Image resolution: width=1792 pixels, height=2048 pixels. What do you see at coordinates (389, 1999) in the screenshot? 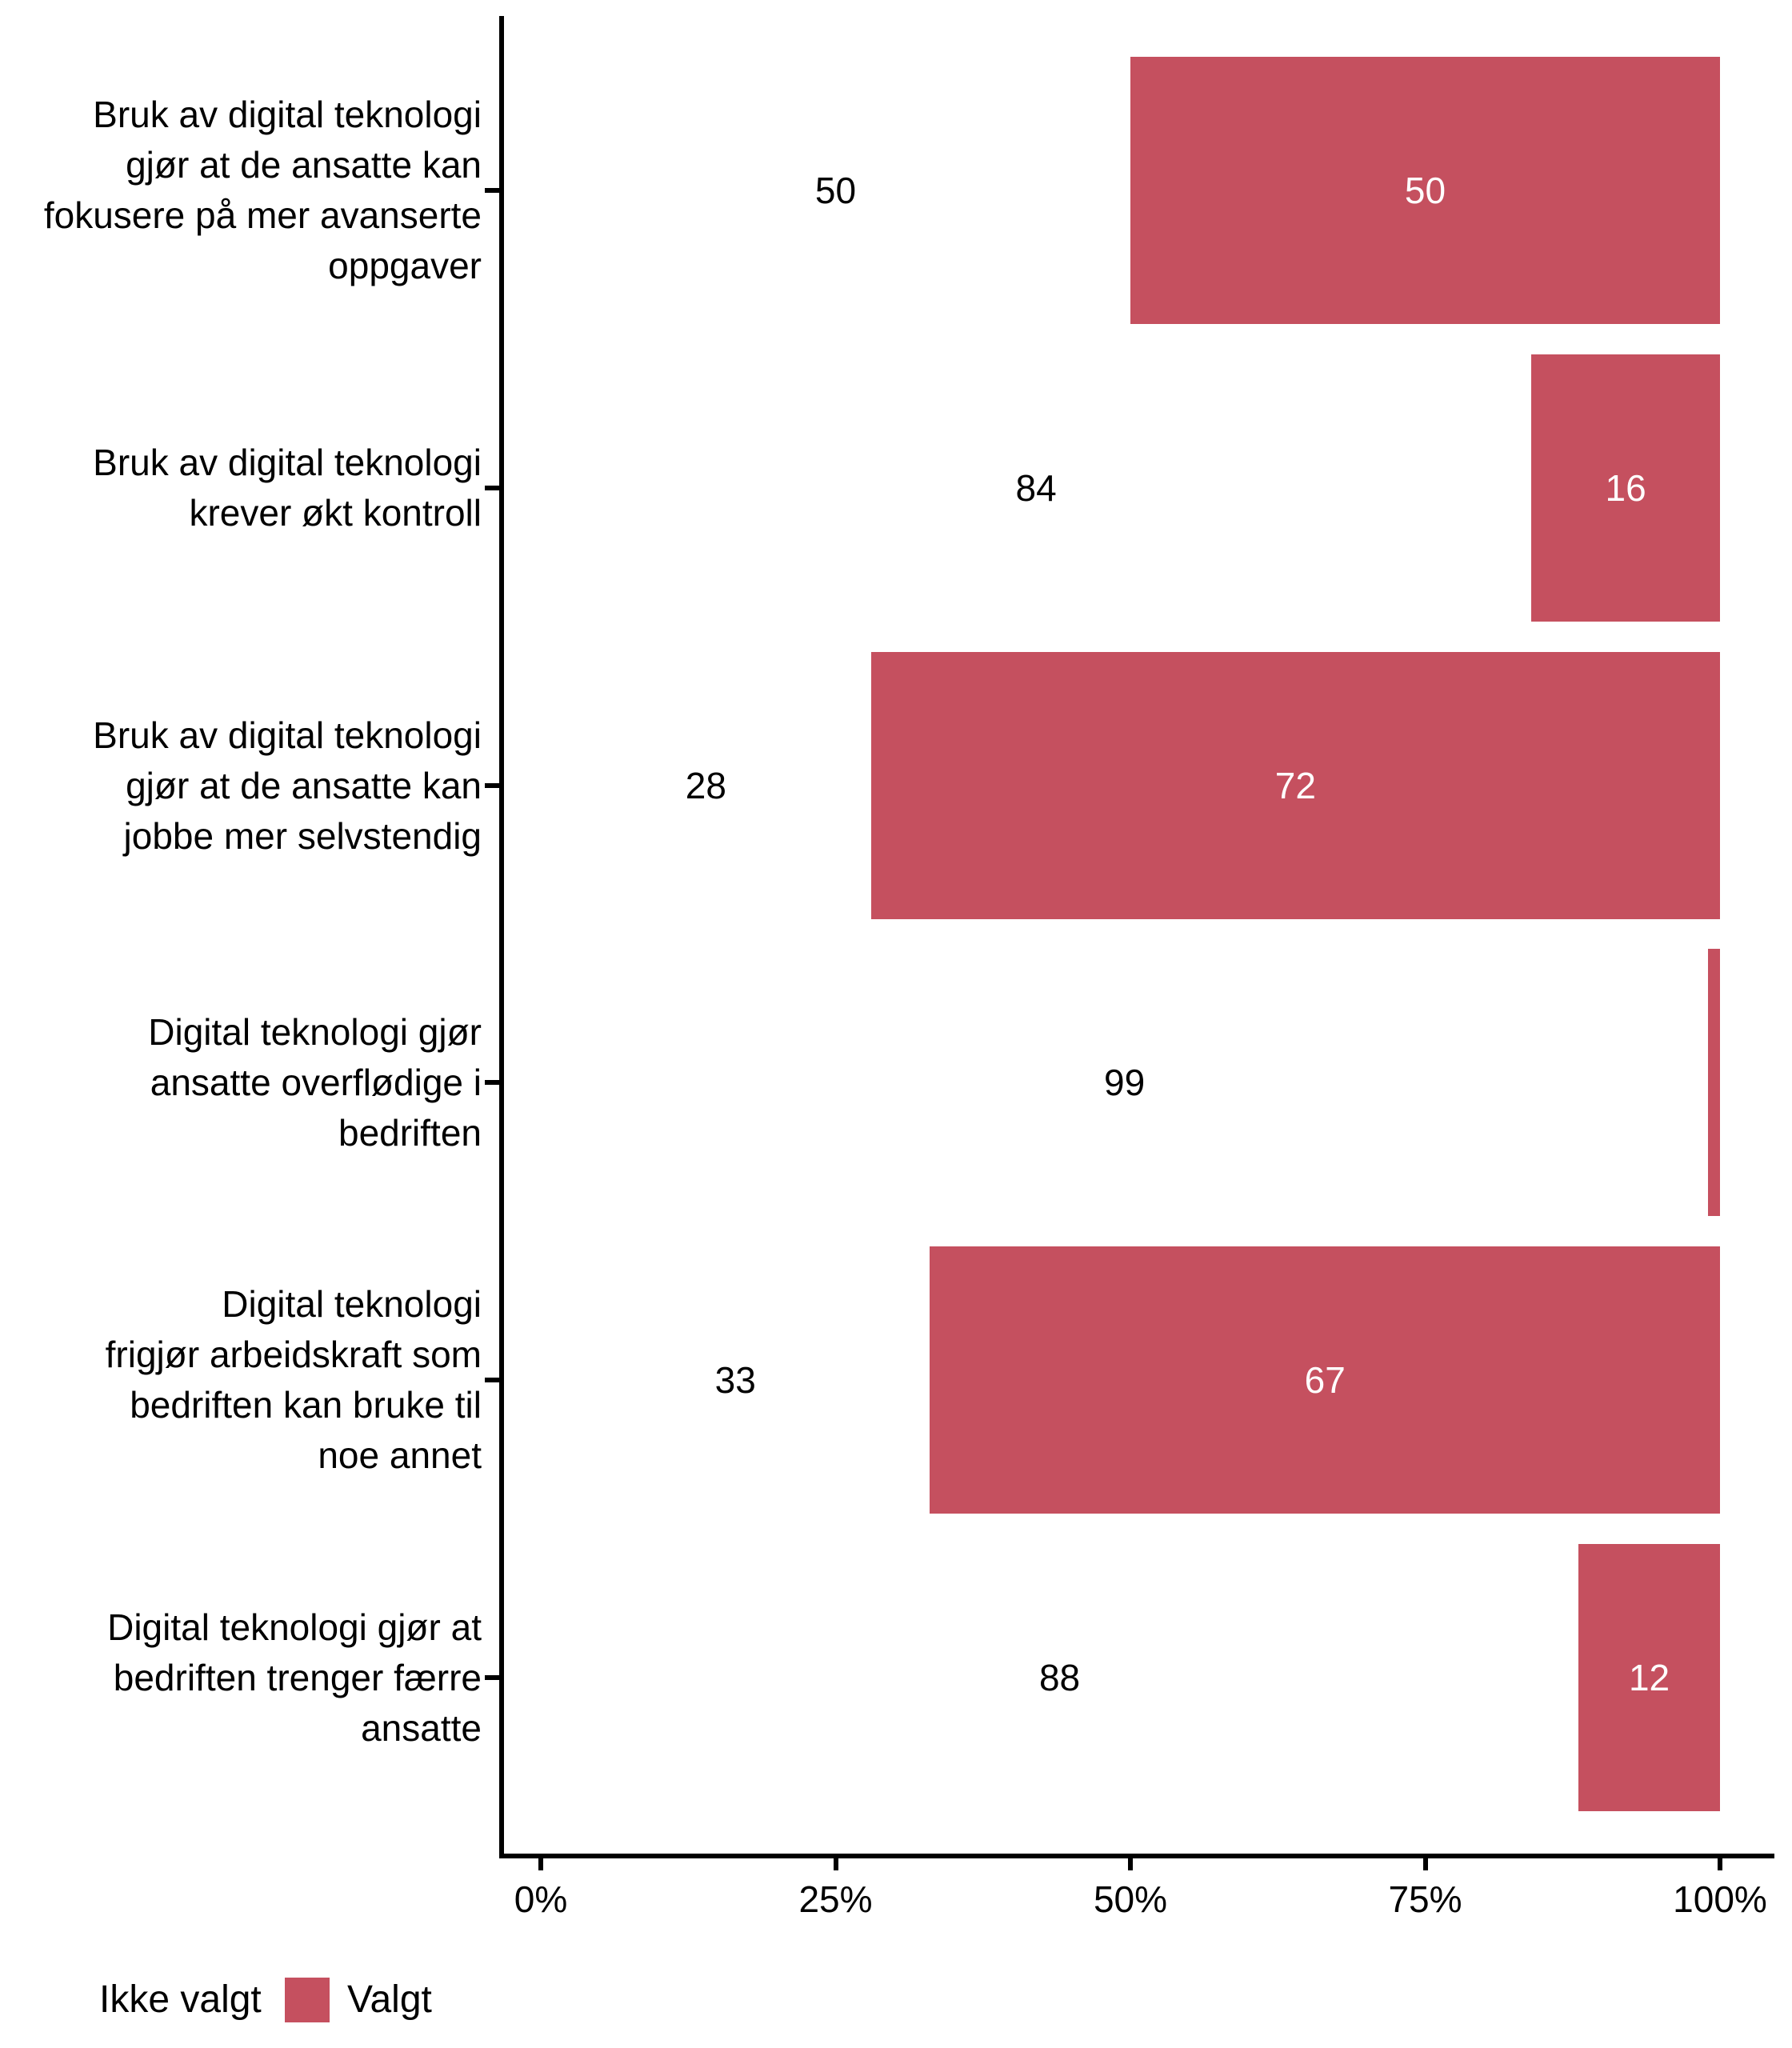
I see `legend-label-valgt: Valgt` at bounding box center [389, 1999].